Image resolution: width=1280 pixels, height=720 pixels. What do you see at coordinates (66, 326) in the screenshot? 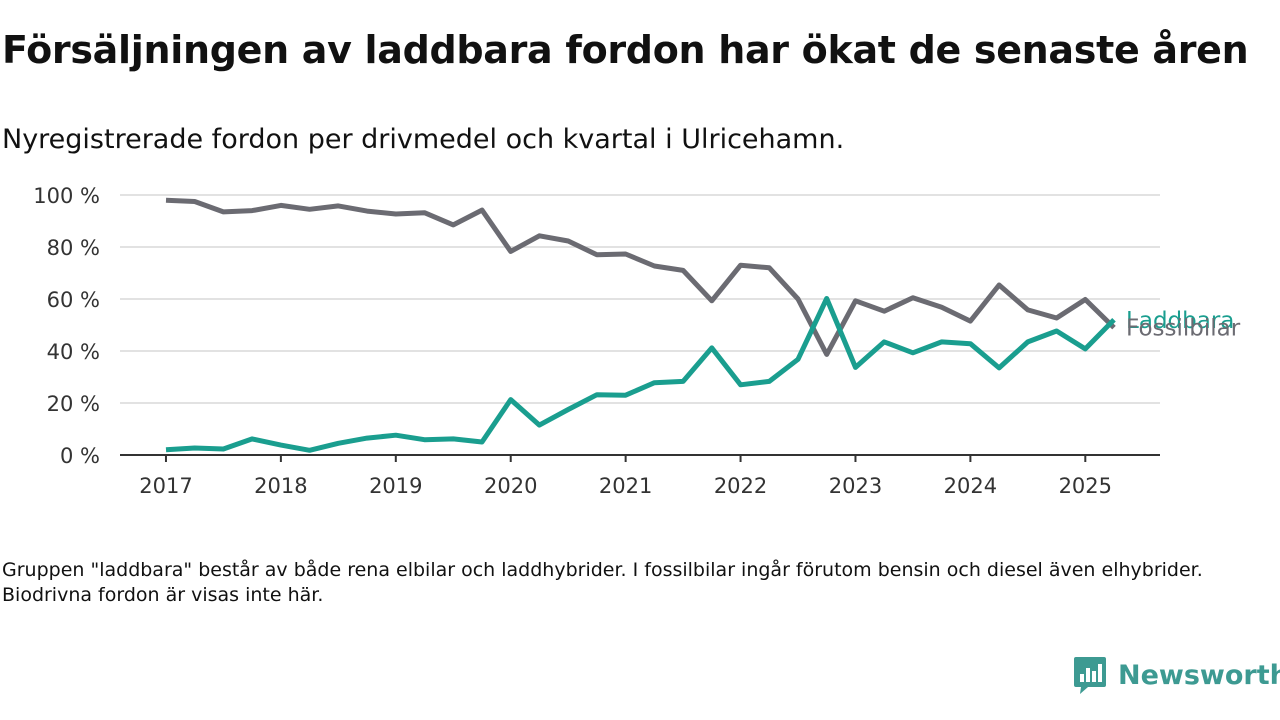
I see `y-axis: 0 % 20 % 40 % 60 % 80 % 100 %` at bounding box center [66, 326].